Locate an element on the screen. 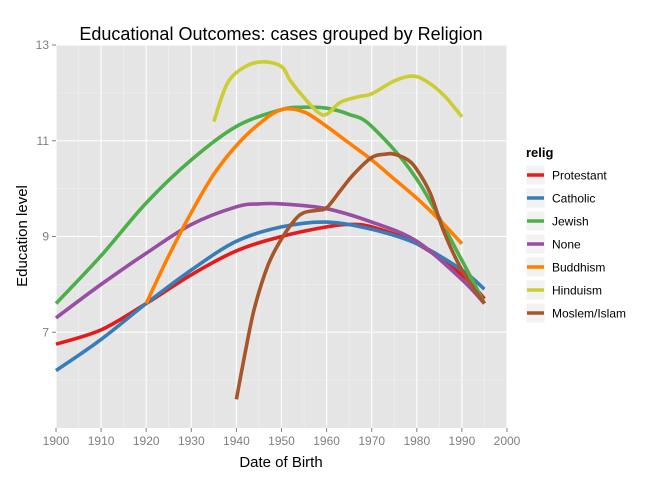 The image size is (672, 480). x-tick-label: 1980 is located at coordinates (416, 441).